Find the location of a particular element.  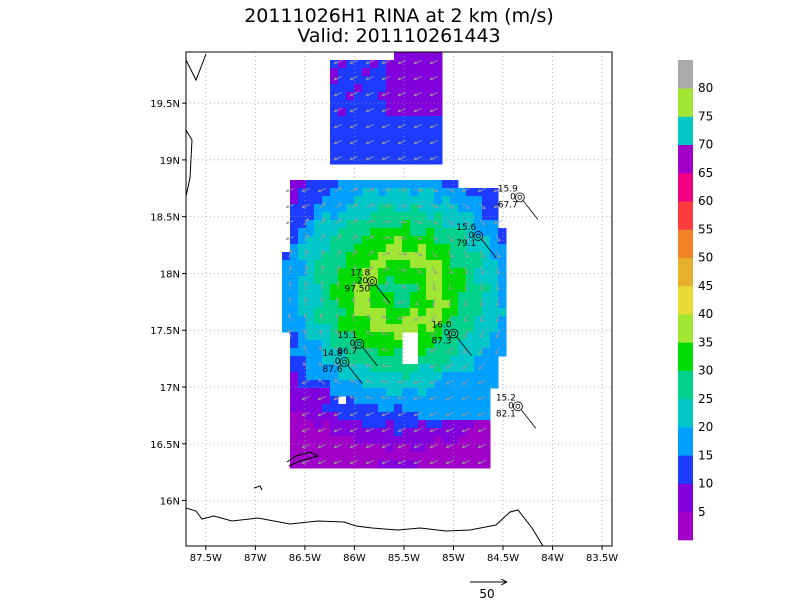

x-tick-label-7: 84W is located at coordinates (552, 558).